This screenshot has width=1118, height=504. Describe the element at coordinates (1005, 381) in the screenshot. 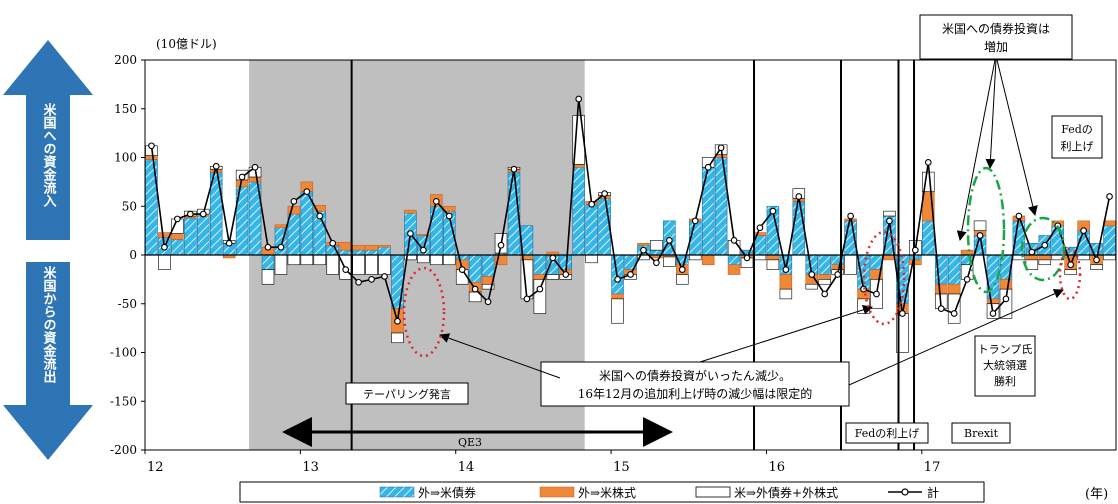

I see `trump-label-3: 勝利` at that location.